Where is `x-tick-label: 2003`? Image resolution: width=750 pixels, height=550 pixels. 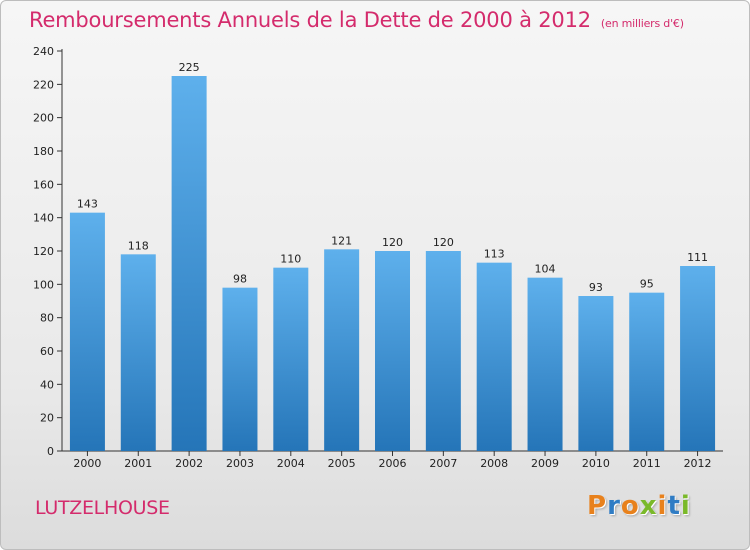
x-tick-label: 2003 is located at coordinates (240, 463).